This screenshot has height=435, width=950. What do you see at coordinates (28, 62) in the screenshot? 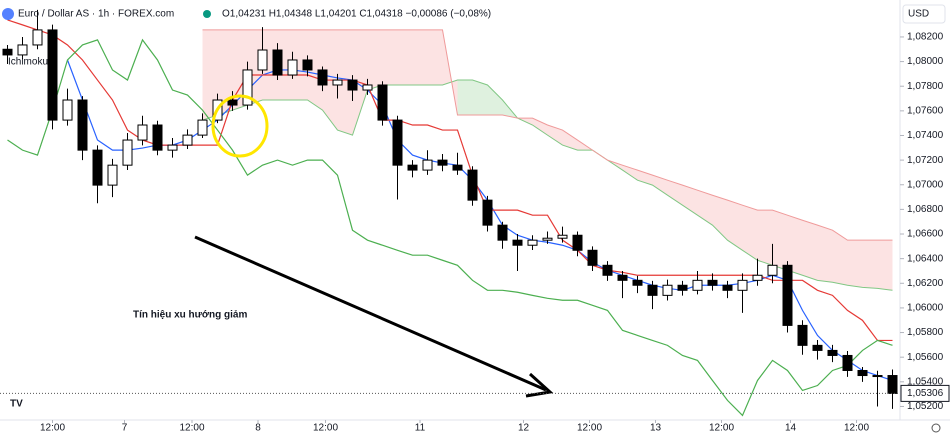
I see `indicator-label: Ichimoku` at bounding box center [28, 62].